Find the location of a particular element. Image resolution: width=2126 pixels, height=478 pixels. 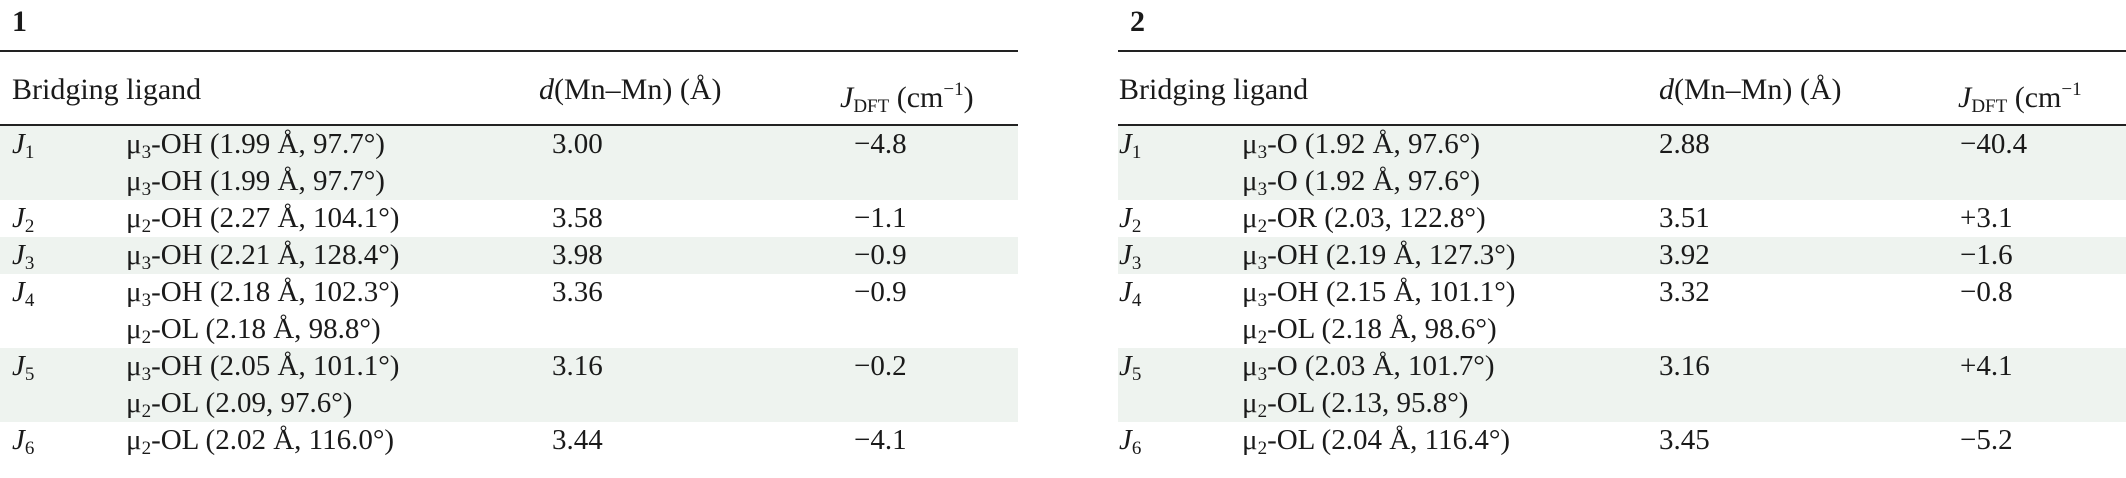

ligand-text: -OL (2.02 Å, 116.0°) is located at coordinates (273, 440).